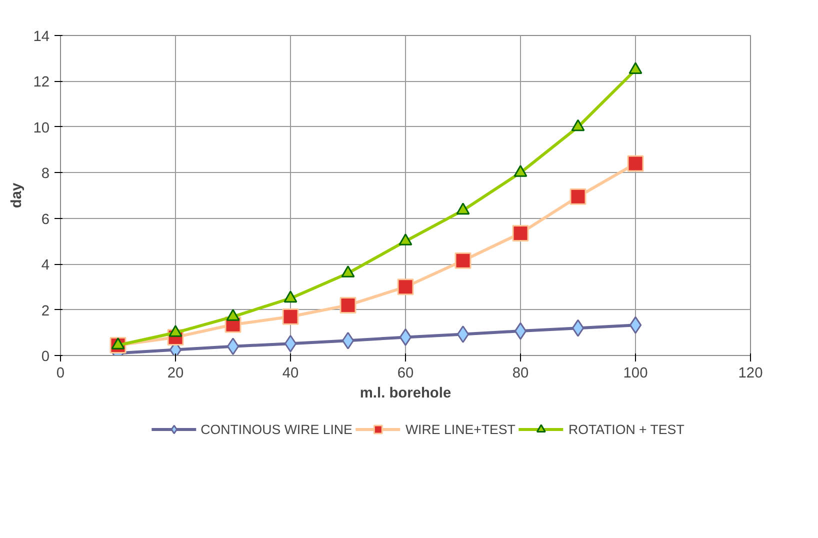 Image resolution: width=818 pixels, height=538 pixels. What do you see at coordinates (45, 220) in the screenshot?
I see `y-tick-label: 6` at bounding box center [45, 220].